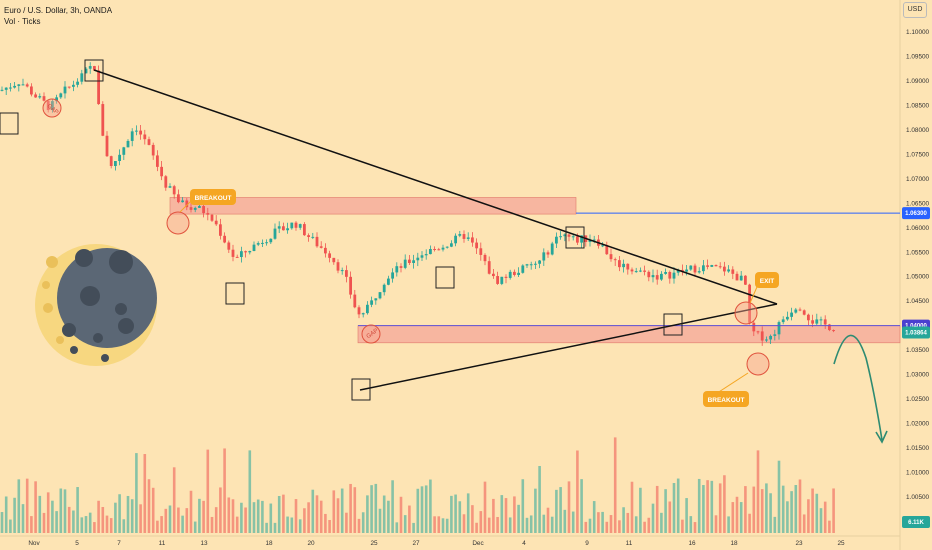 The height and width of the screenshot is (550, 932). I want to click on x-tick-label: 11, so click(162, 543).